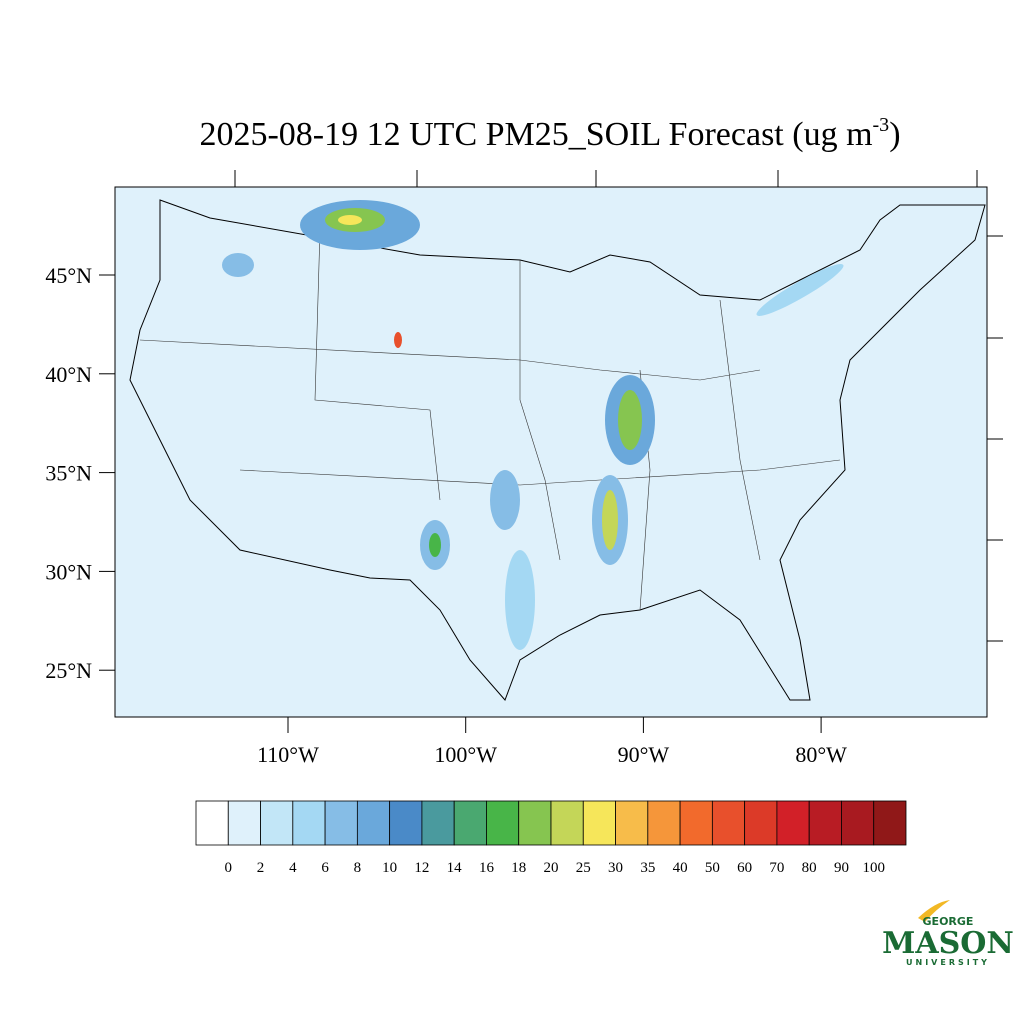 The width and height of the screenshot is (1024, 1024). What do you see at coordinates (948, 962) in the screenshot?
I see `logo-bottom: UNIVERSITY` at bounding box center [948, 962].